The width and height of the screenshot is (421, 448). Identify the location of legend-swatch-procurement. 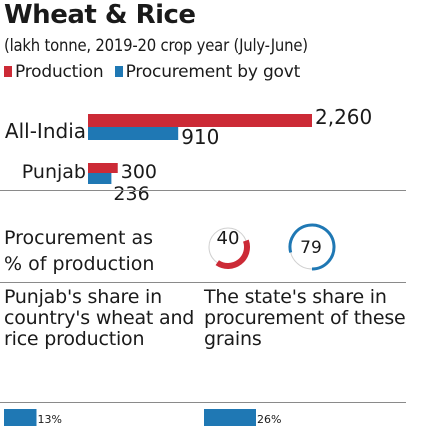
(118, 71).